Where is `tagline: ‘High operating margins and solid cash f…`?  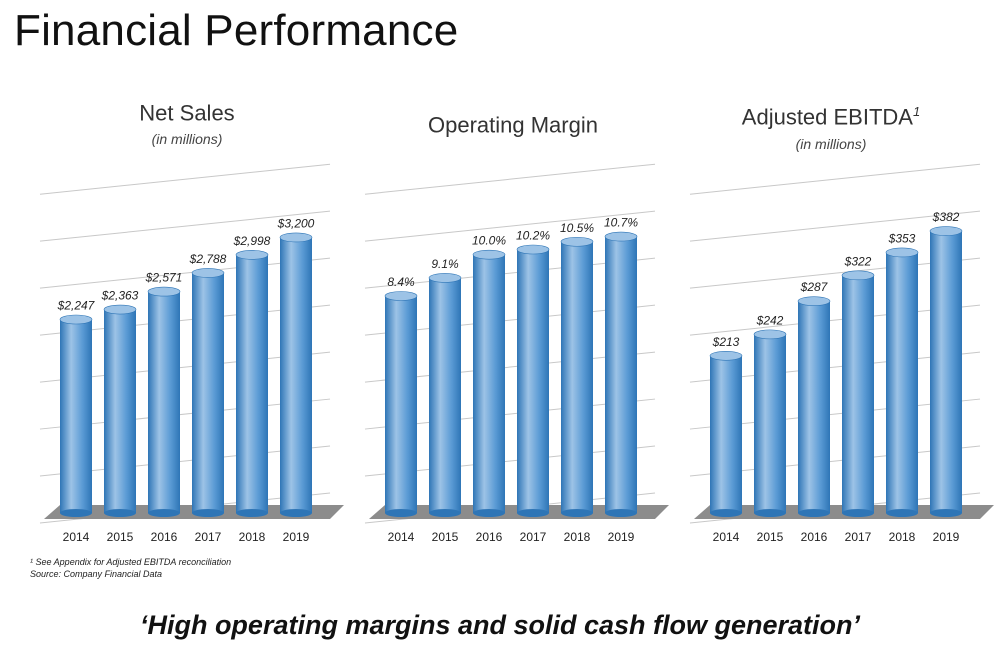
tagline: ‘High operating margins and solid cash f… is located at coordinates (500, 625).